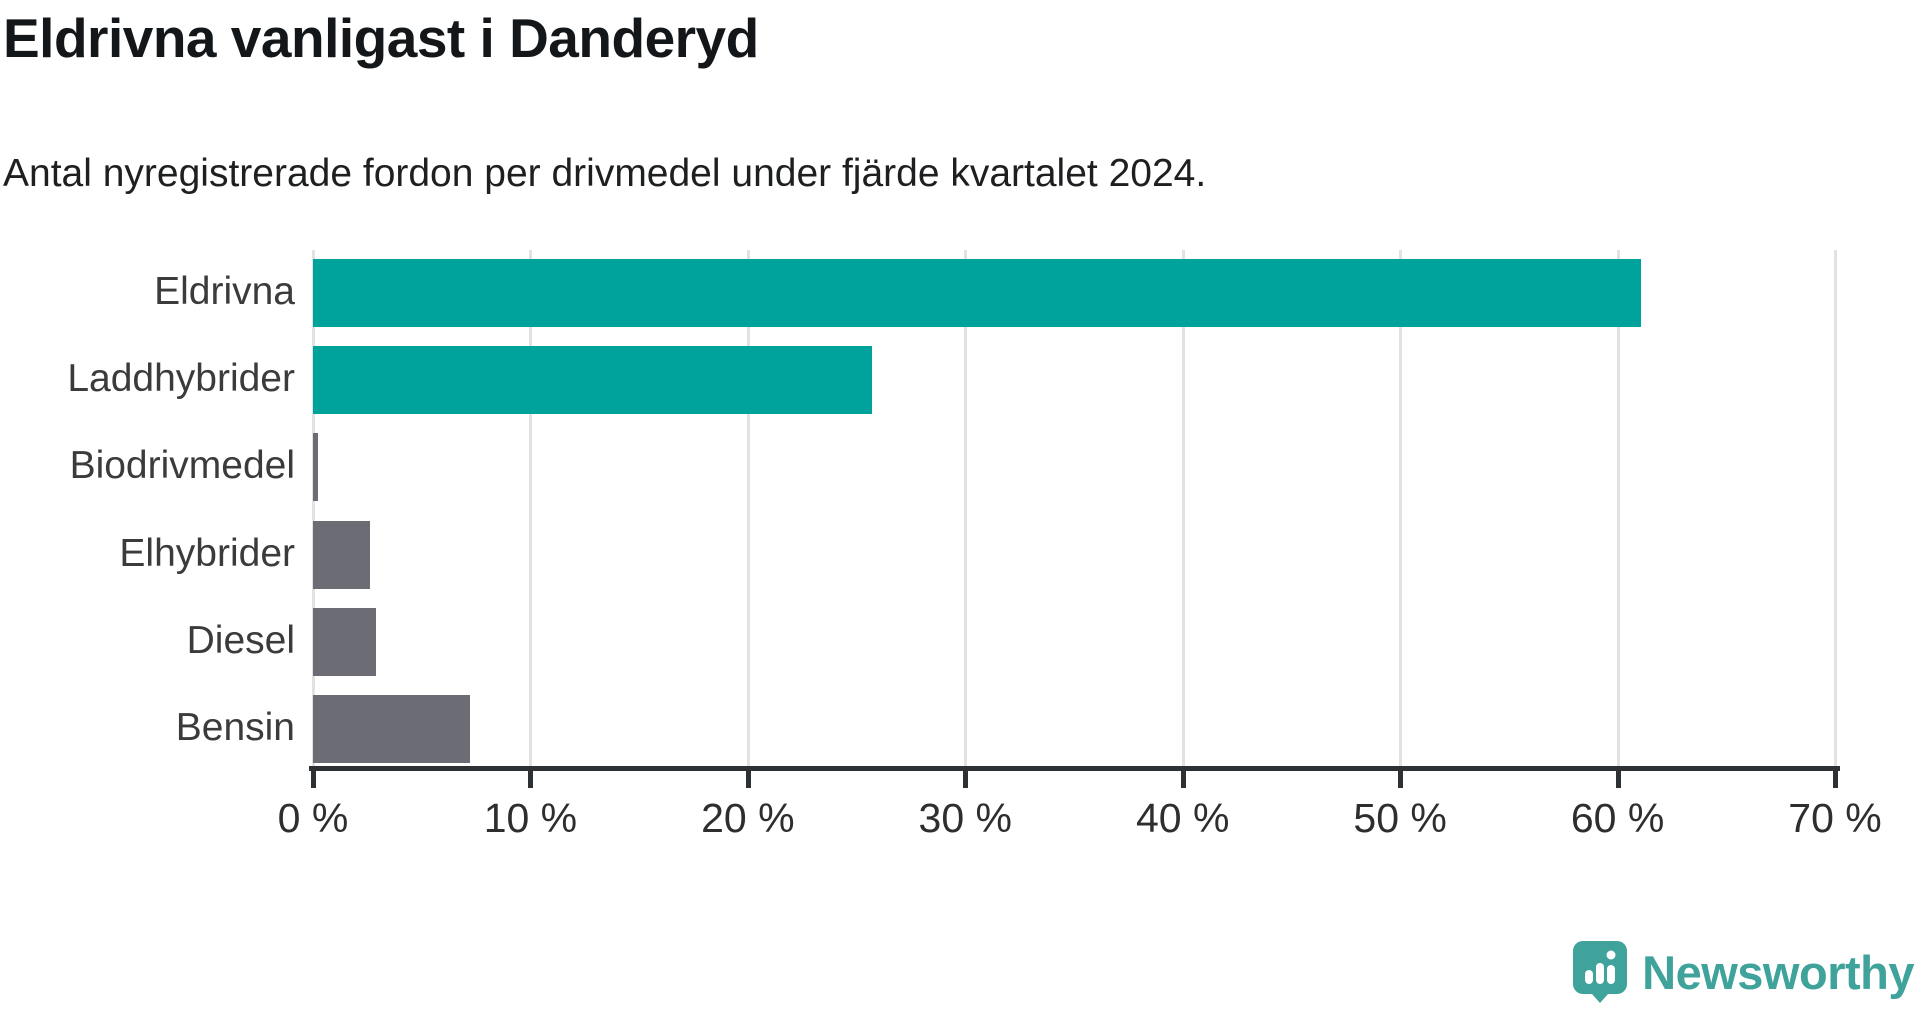 This screenshot has height=1010, width=1920. I want to click on bar-eldrivna, so click(977, 293).